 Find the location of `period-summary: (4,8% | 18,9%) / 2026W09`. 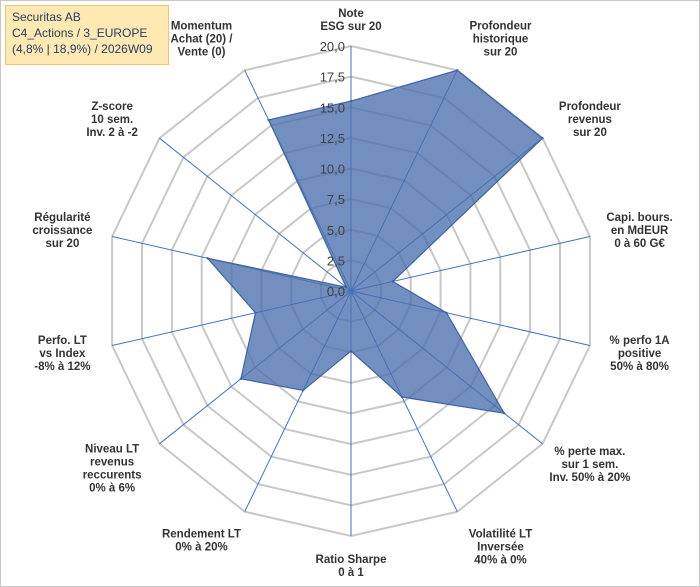

period-summary: (4,8% | 18,9%) / 2026W09 is located at coordinates (82, 49).